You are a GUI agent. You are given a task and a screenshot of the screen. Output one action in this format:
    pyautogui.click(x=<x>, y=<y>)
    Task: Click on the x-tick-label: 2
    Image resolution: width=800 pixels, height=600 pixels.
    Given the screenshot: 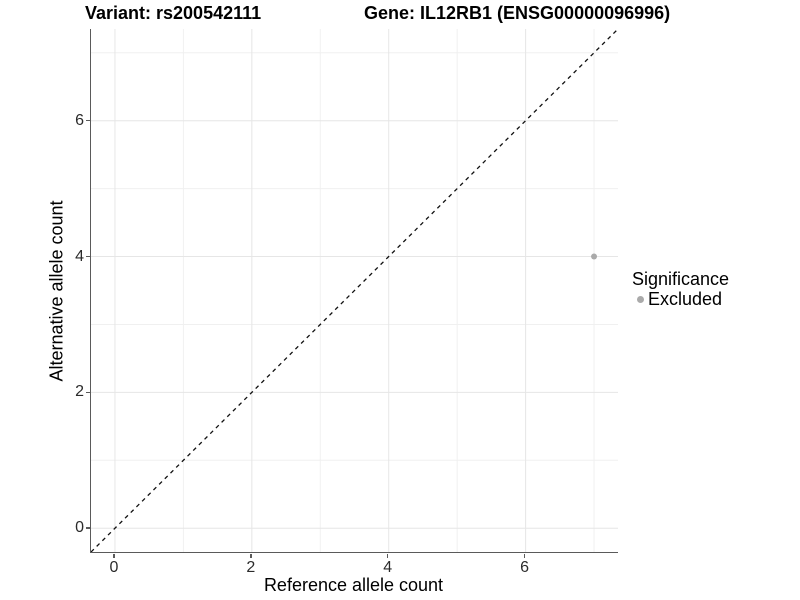 What is the action you would take?
    pyautogui.click(x=251, y=567)
    